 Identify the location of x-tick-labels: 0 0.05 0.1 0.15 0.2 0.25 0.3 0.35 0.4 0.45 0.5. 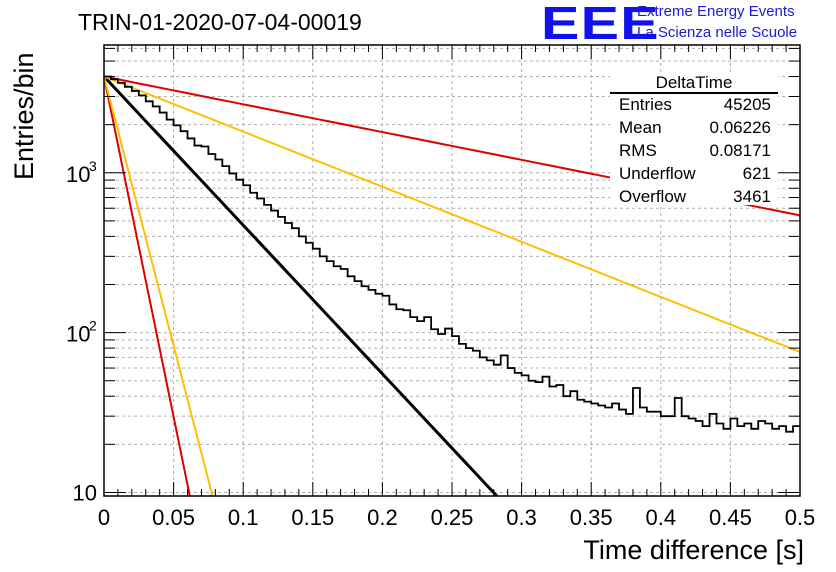
(456, 517).